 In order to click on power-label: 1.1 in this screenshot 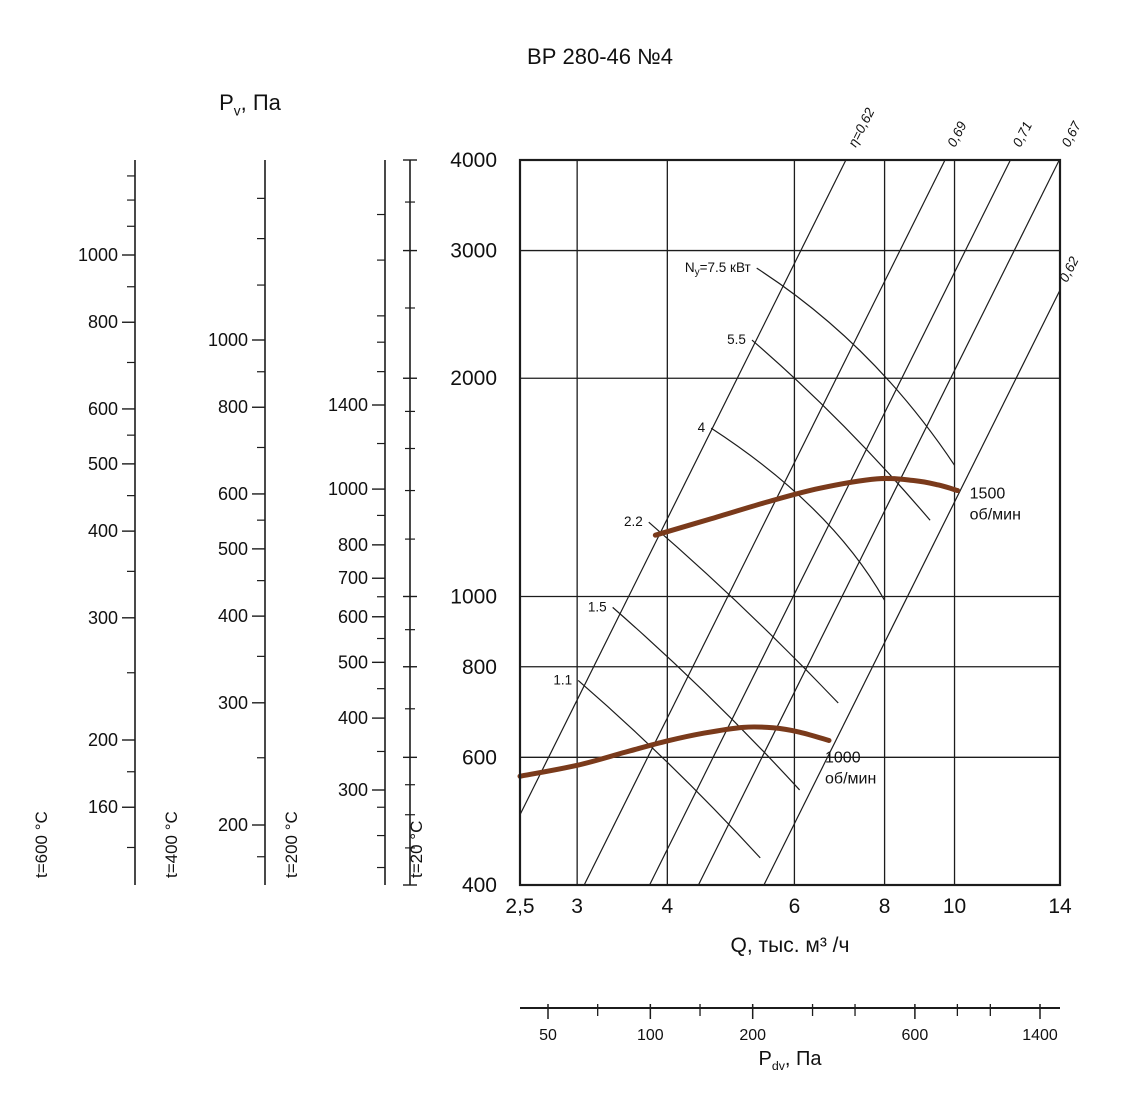, I will do `click(562, 679)`.